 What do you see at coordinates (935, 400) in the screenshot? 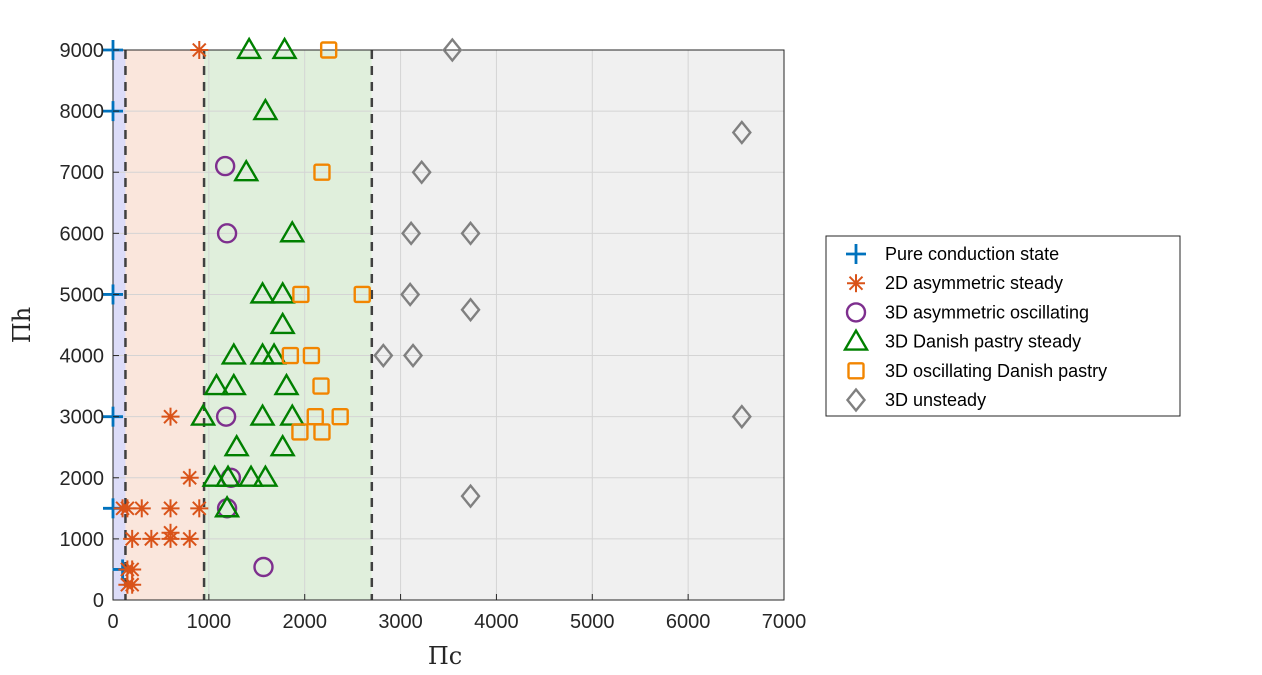
I see `legend-label: 3D unsteady` at bounding box center [935, 400].